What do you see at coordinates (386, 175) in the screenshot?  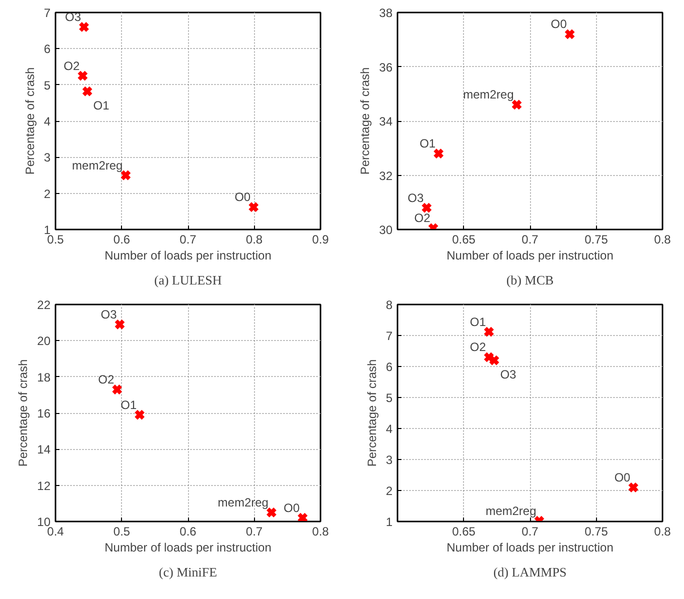 I see `y-tick-label: 32` at bounding box center [386, 175].